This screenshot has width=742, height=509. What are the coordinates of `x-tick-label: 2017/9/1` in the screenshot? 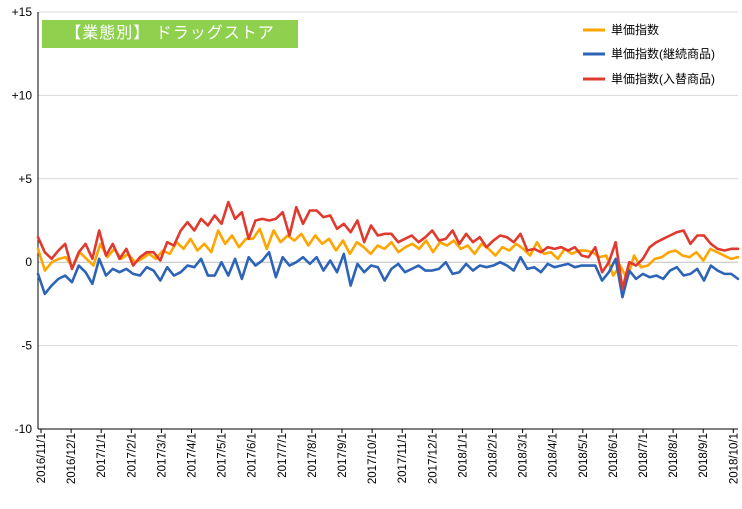 It's located at (343, 455).